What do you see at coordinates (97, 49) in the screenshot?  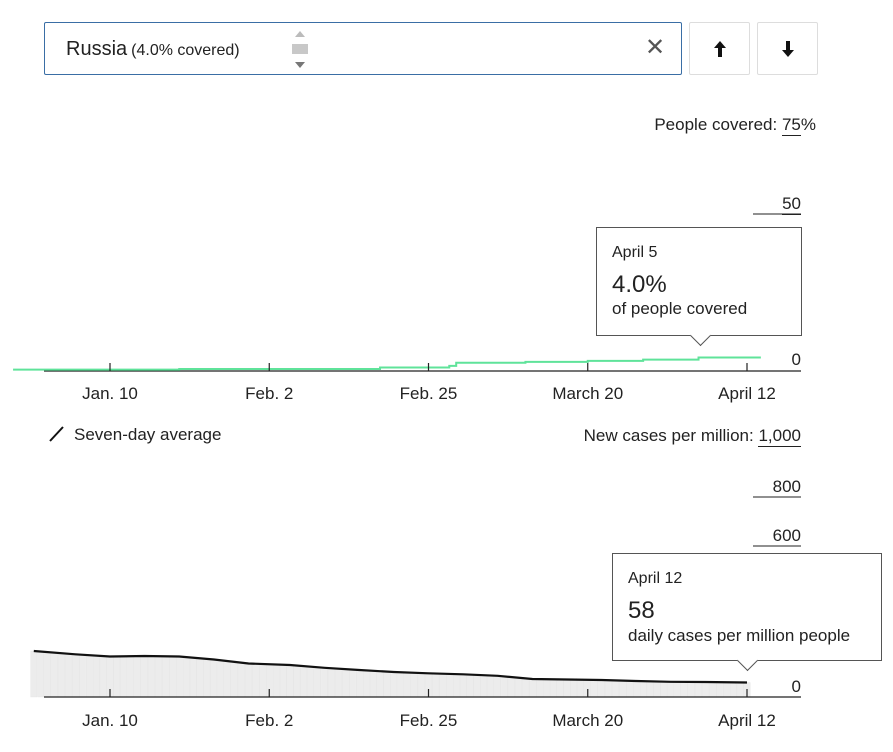 I see `country-name: Russia` at bounding box center [97, 49].